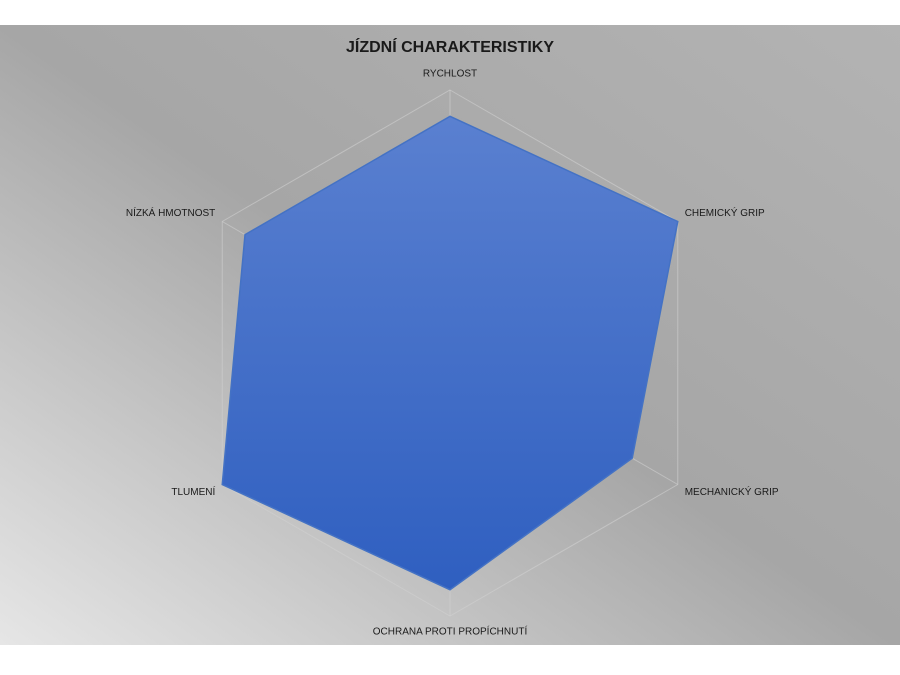  I want to click on axis-label: OCHRANA PROTI PROPÍCHNUTÍ, so click(450, 631).